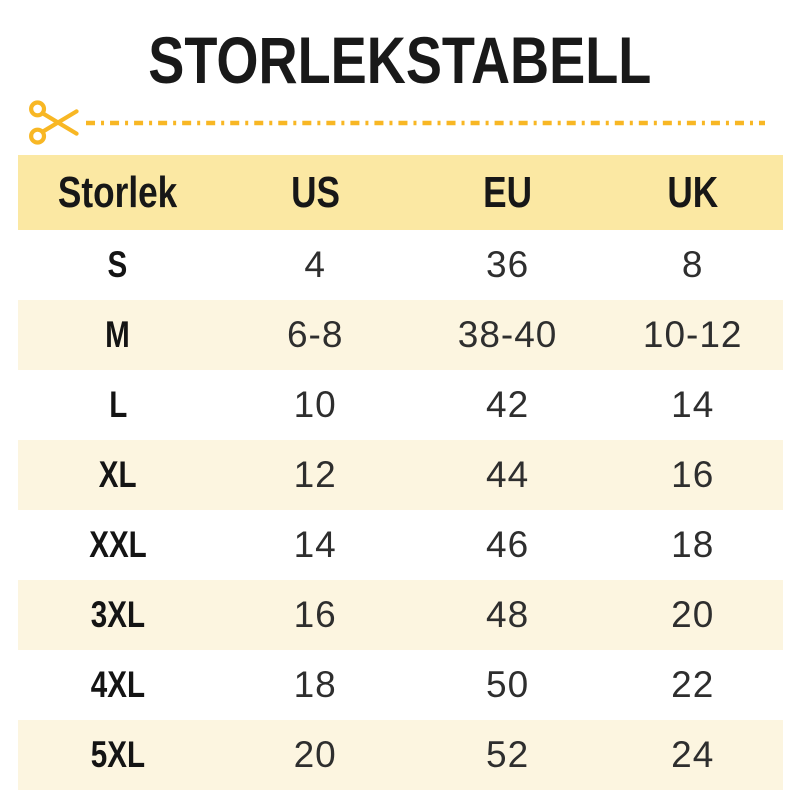 The width and height of the screenshot is (800, 800). I want to click on cut-line, so click(396, 122).